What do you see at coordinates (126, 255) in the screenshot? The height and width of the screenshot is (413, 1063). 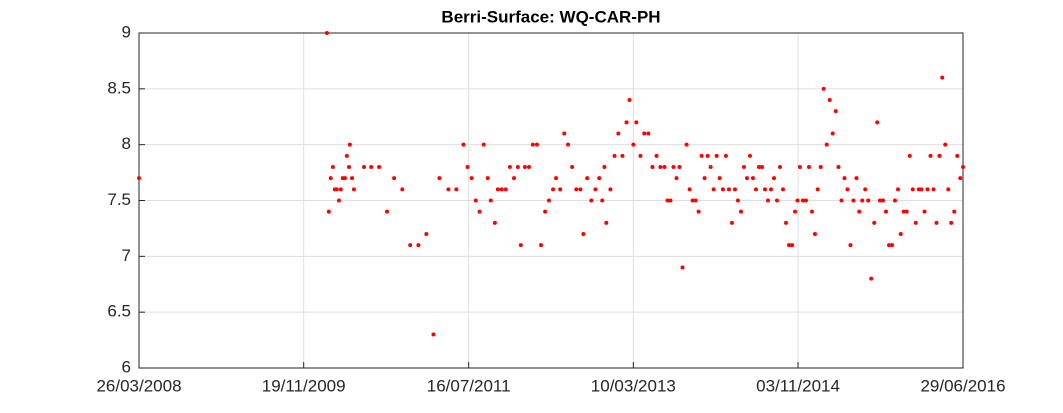 I see `y-tick-label: 7` at bounding box center [126, 255].